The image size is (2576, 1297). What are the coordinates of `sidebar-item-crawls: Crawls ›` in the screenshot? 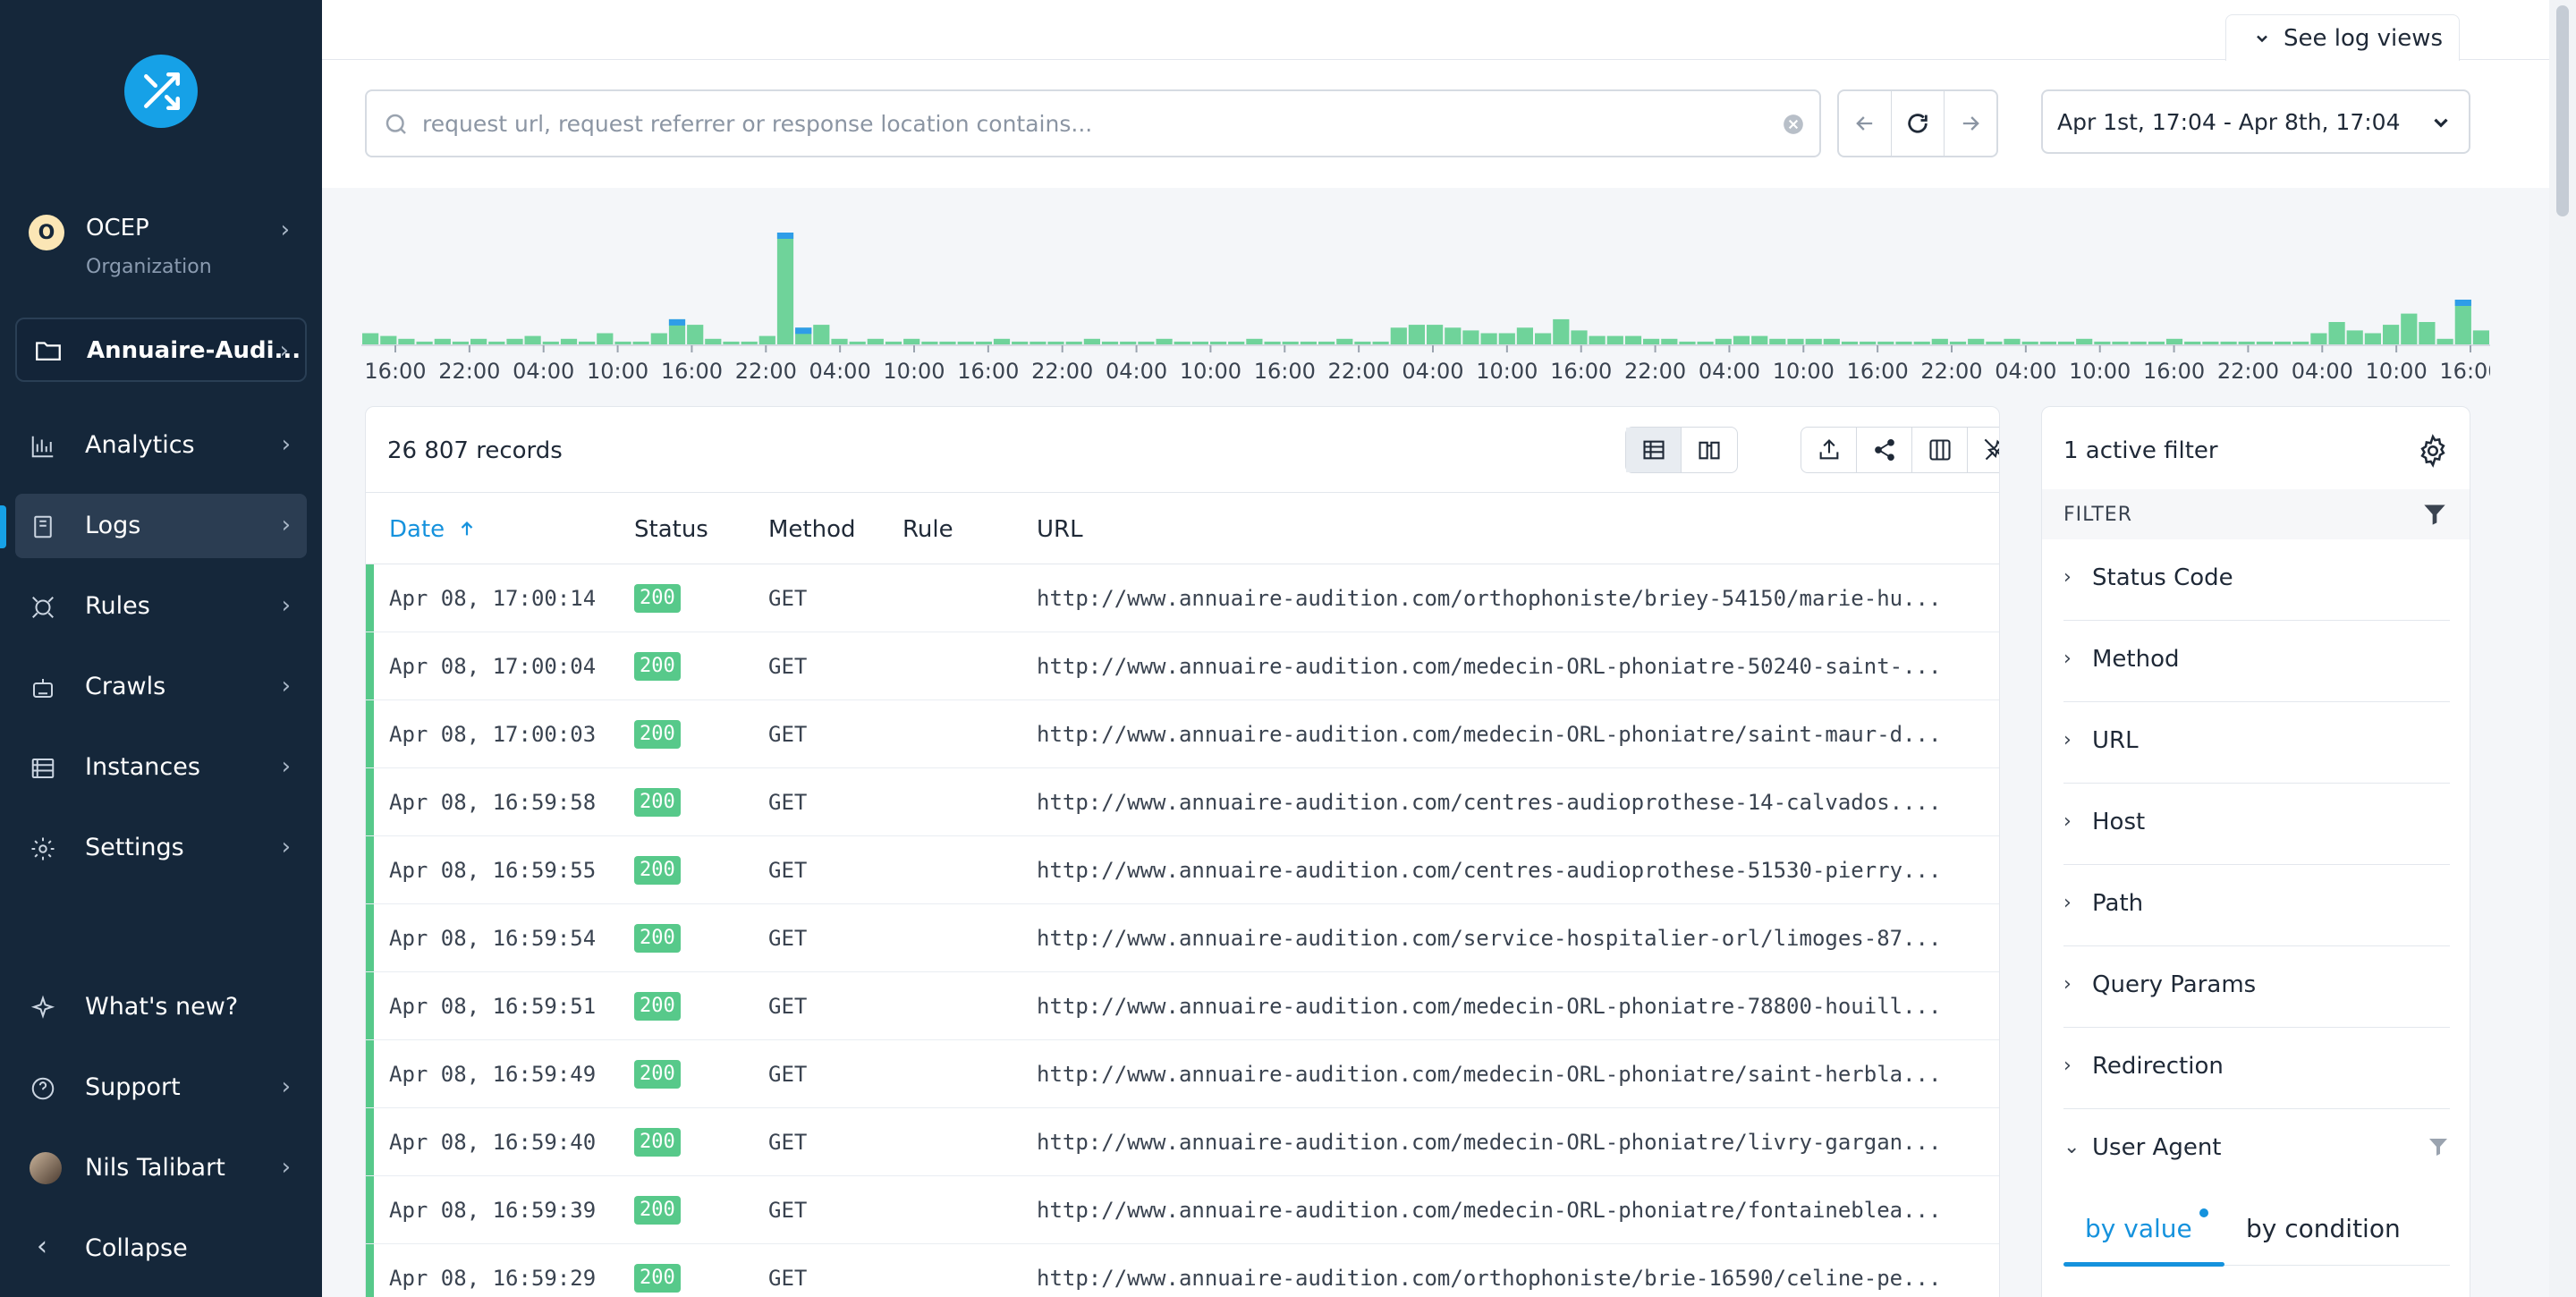 It's located at (161, 687).